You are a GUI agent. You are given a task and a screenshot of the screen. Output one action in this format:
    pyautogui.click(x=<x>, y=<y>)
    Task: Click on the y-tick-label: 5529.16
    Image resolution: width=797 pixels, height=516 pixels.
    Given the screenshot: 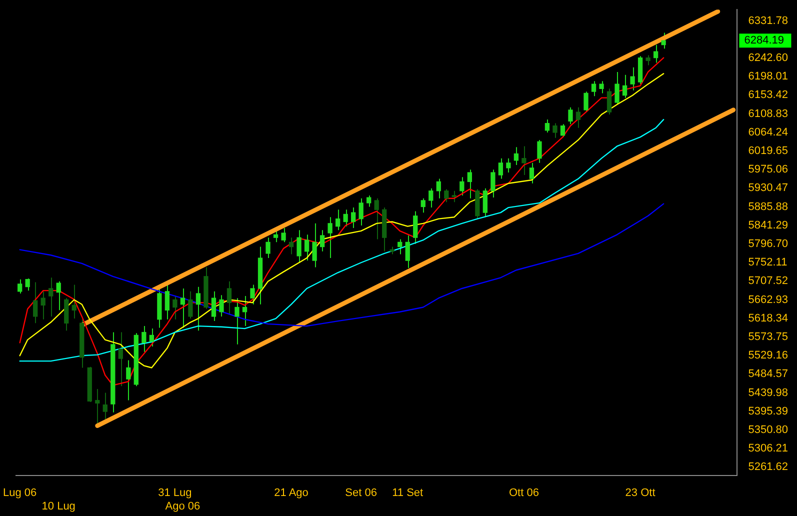 What is the action you would take?
    pyautogui.click(x=768, y=356)
    